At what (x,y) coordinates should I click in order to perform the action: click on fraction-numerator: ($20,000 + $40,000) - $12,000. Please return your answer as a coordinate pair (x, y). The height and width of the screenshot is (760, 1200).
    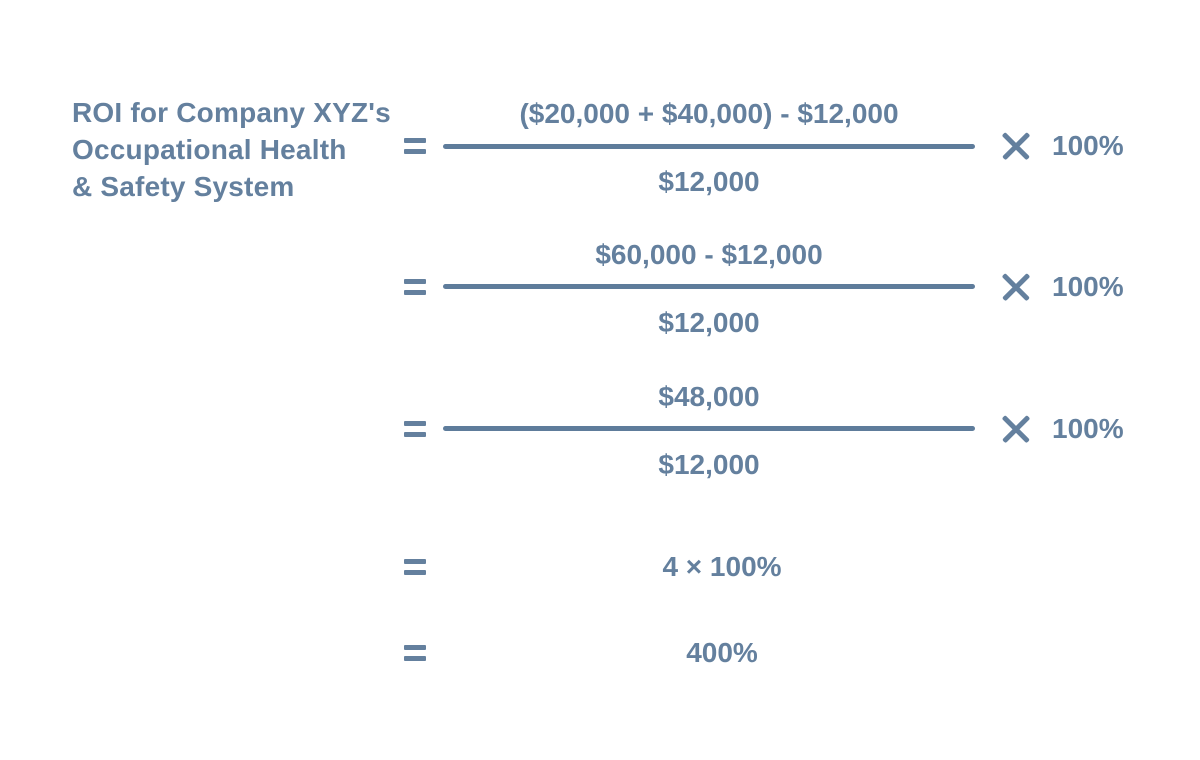
    Looking at the image, I should click on (709, 113).